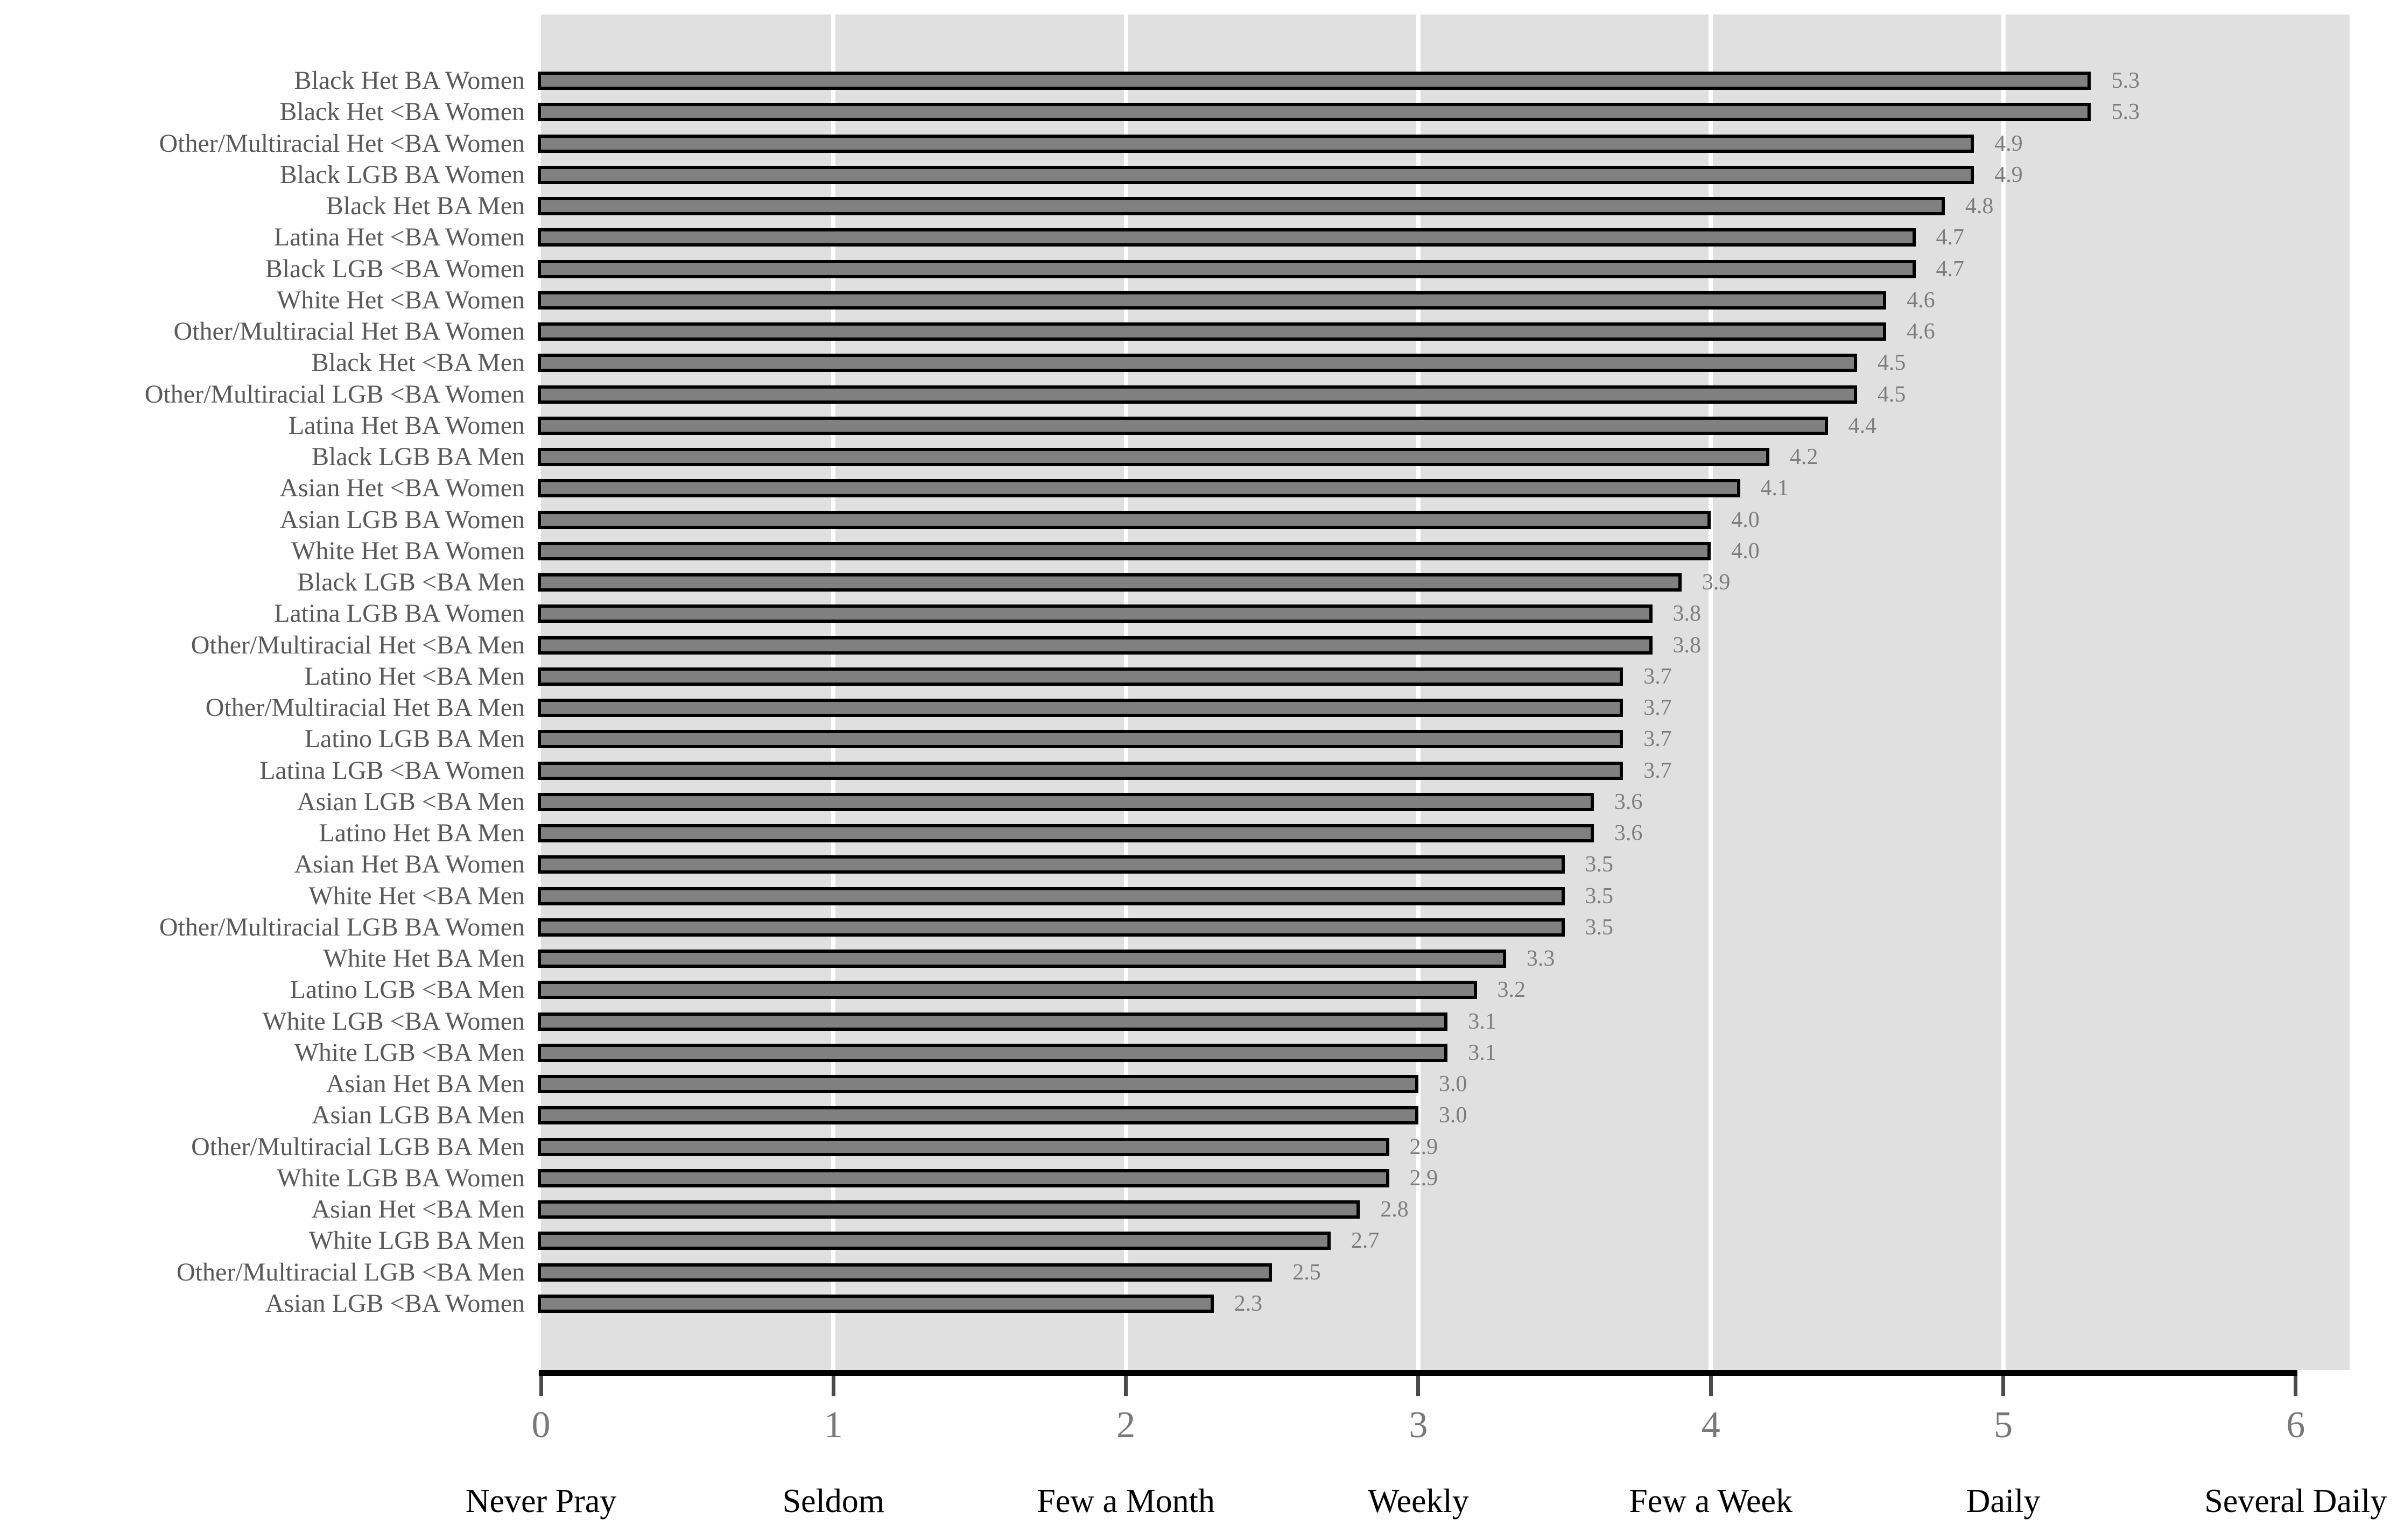  What do you see at coordinates (349, 331) in the screenshot?
I see `category-label: Other/Multiracial Het BA Women` at bounding box center [349, 331].